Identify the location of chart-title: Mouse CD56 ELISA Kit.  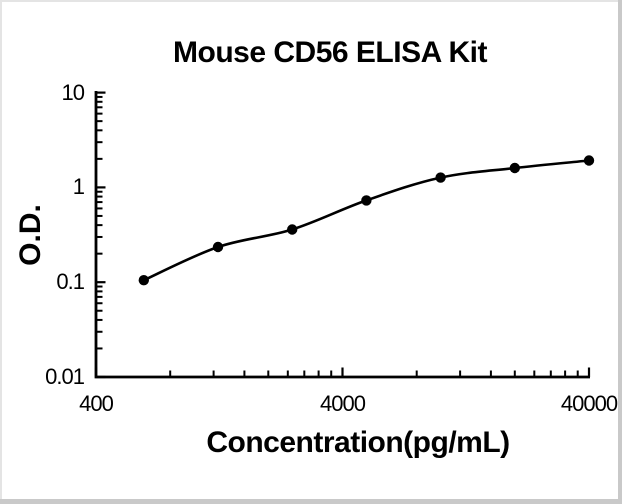
(330, 52).